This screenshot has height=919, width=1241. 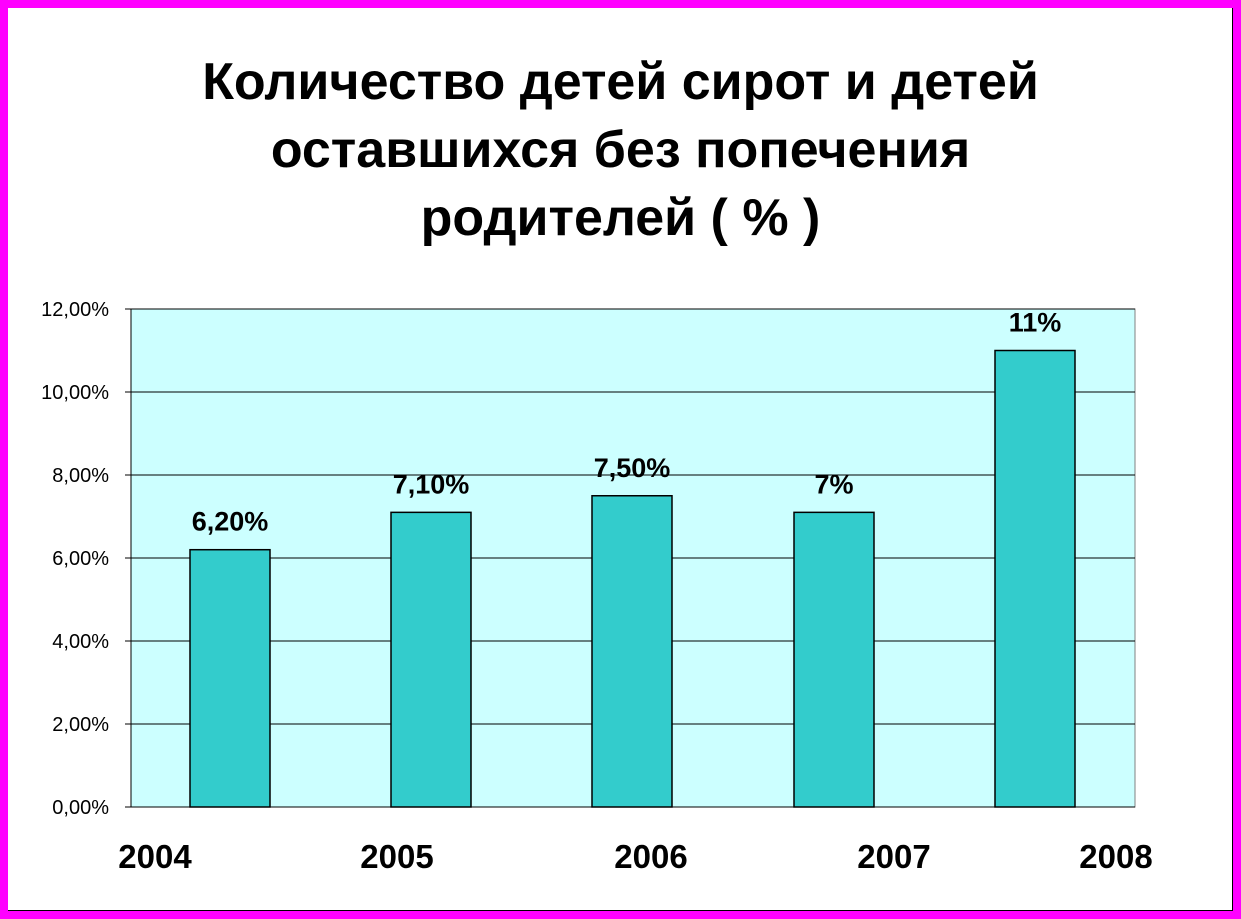 I want to click on y-axis: 0,00% 2,00% 4,00% 6,00% 8,00% 10,00% 12,00%, so click(x=86, y=559).